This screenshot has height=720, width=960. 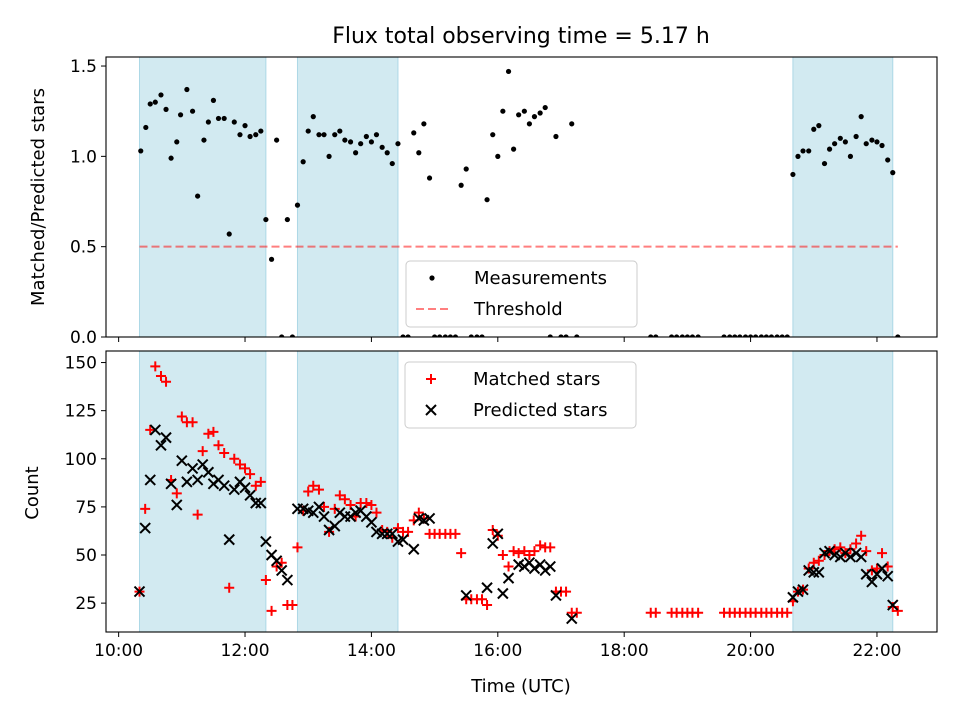 I want to click on top-legend: Measurements Threshold, so click(x=521, y=294).